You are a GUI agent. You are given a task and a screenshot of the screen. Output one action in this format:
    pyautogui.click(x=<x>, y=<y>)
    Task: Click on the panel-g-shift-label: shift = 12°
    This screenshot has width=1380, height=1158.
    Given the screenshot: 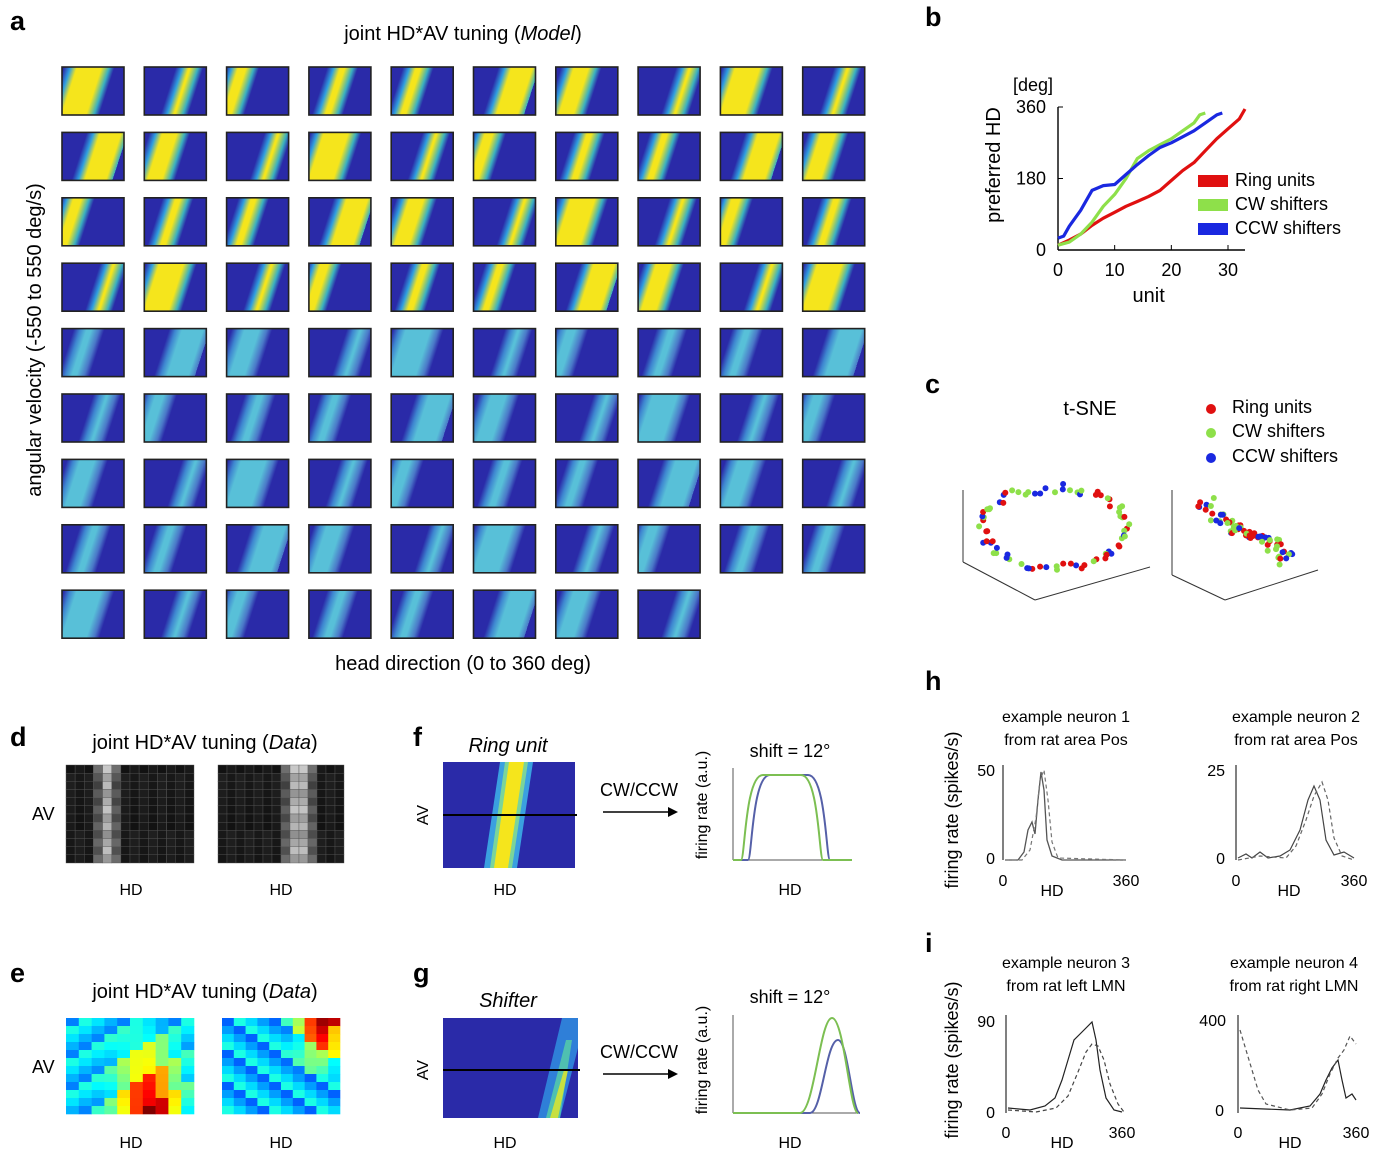 What is the action you would take?
    pyautogui.click(x=790, y=997)
    